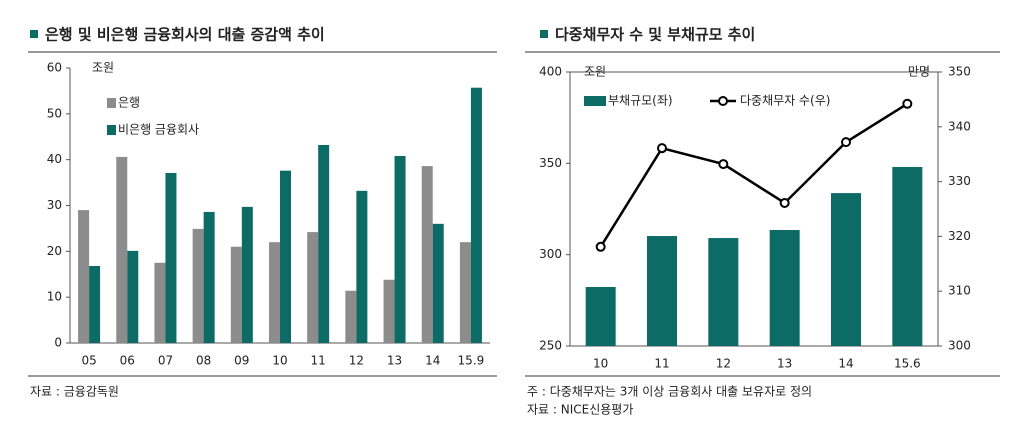 This screenshot has height=446, width=1024. What do you see at coordinates (785, 101) in the screenshot?
I see `legend-label: 다중채무자 수(우)` at bounding box center [785, 101].